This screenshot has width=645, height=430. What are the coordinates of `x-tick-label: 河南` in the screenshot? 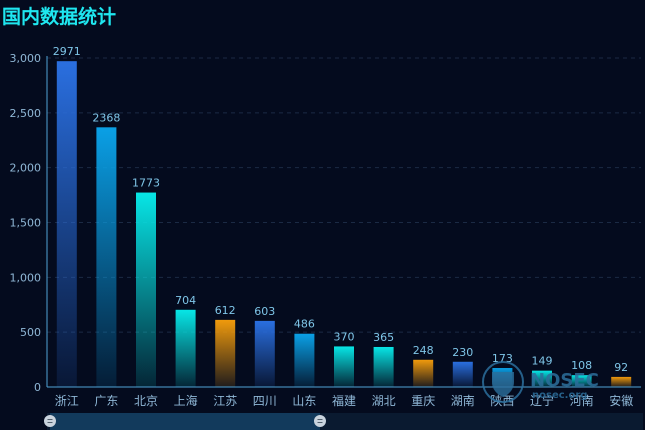 It's located at (582, 400).